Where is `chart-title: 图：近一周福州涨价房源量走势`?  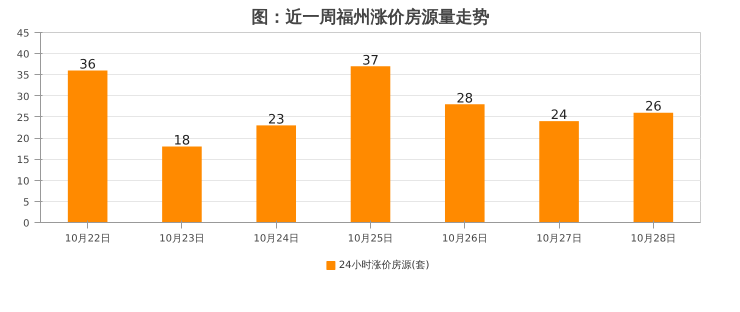 chart-title: 图：近一周福州涨价房源量走势 is located at coordinates (371, 18).